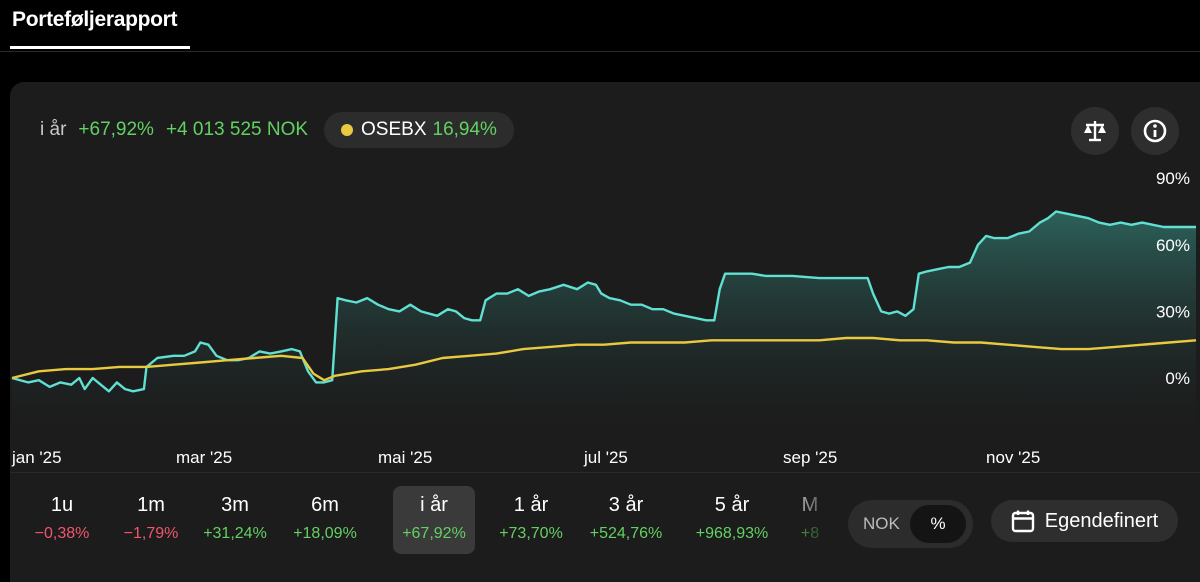 This screenshot has height=582, width=1200. I want to click on period-return: +524,76%, so click(626, 533).